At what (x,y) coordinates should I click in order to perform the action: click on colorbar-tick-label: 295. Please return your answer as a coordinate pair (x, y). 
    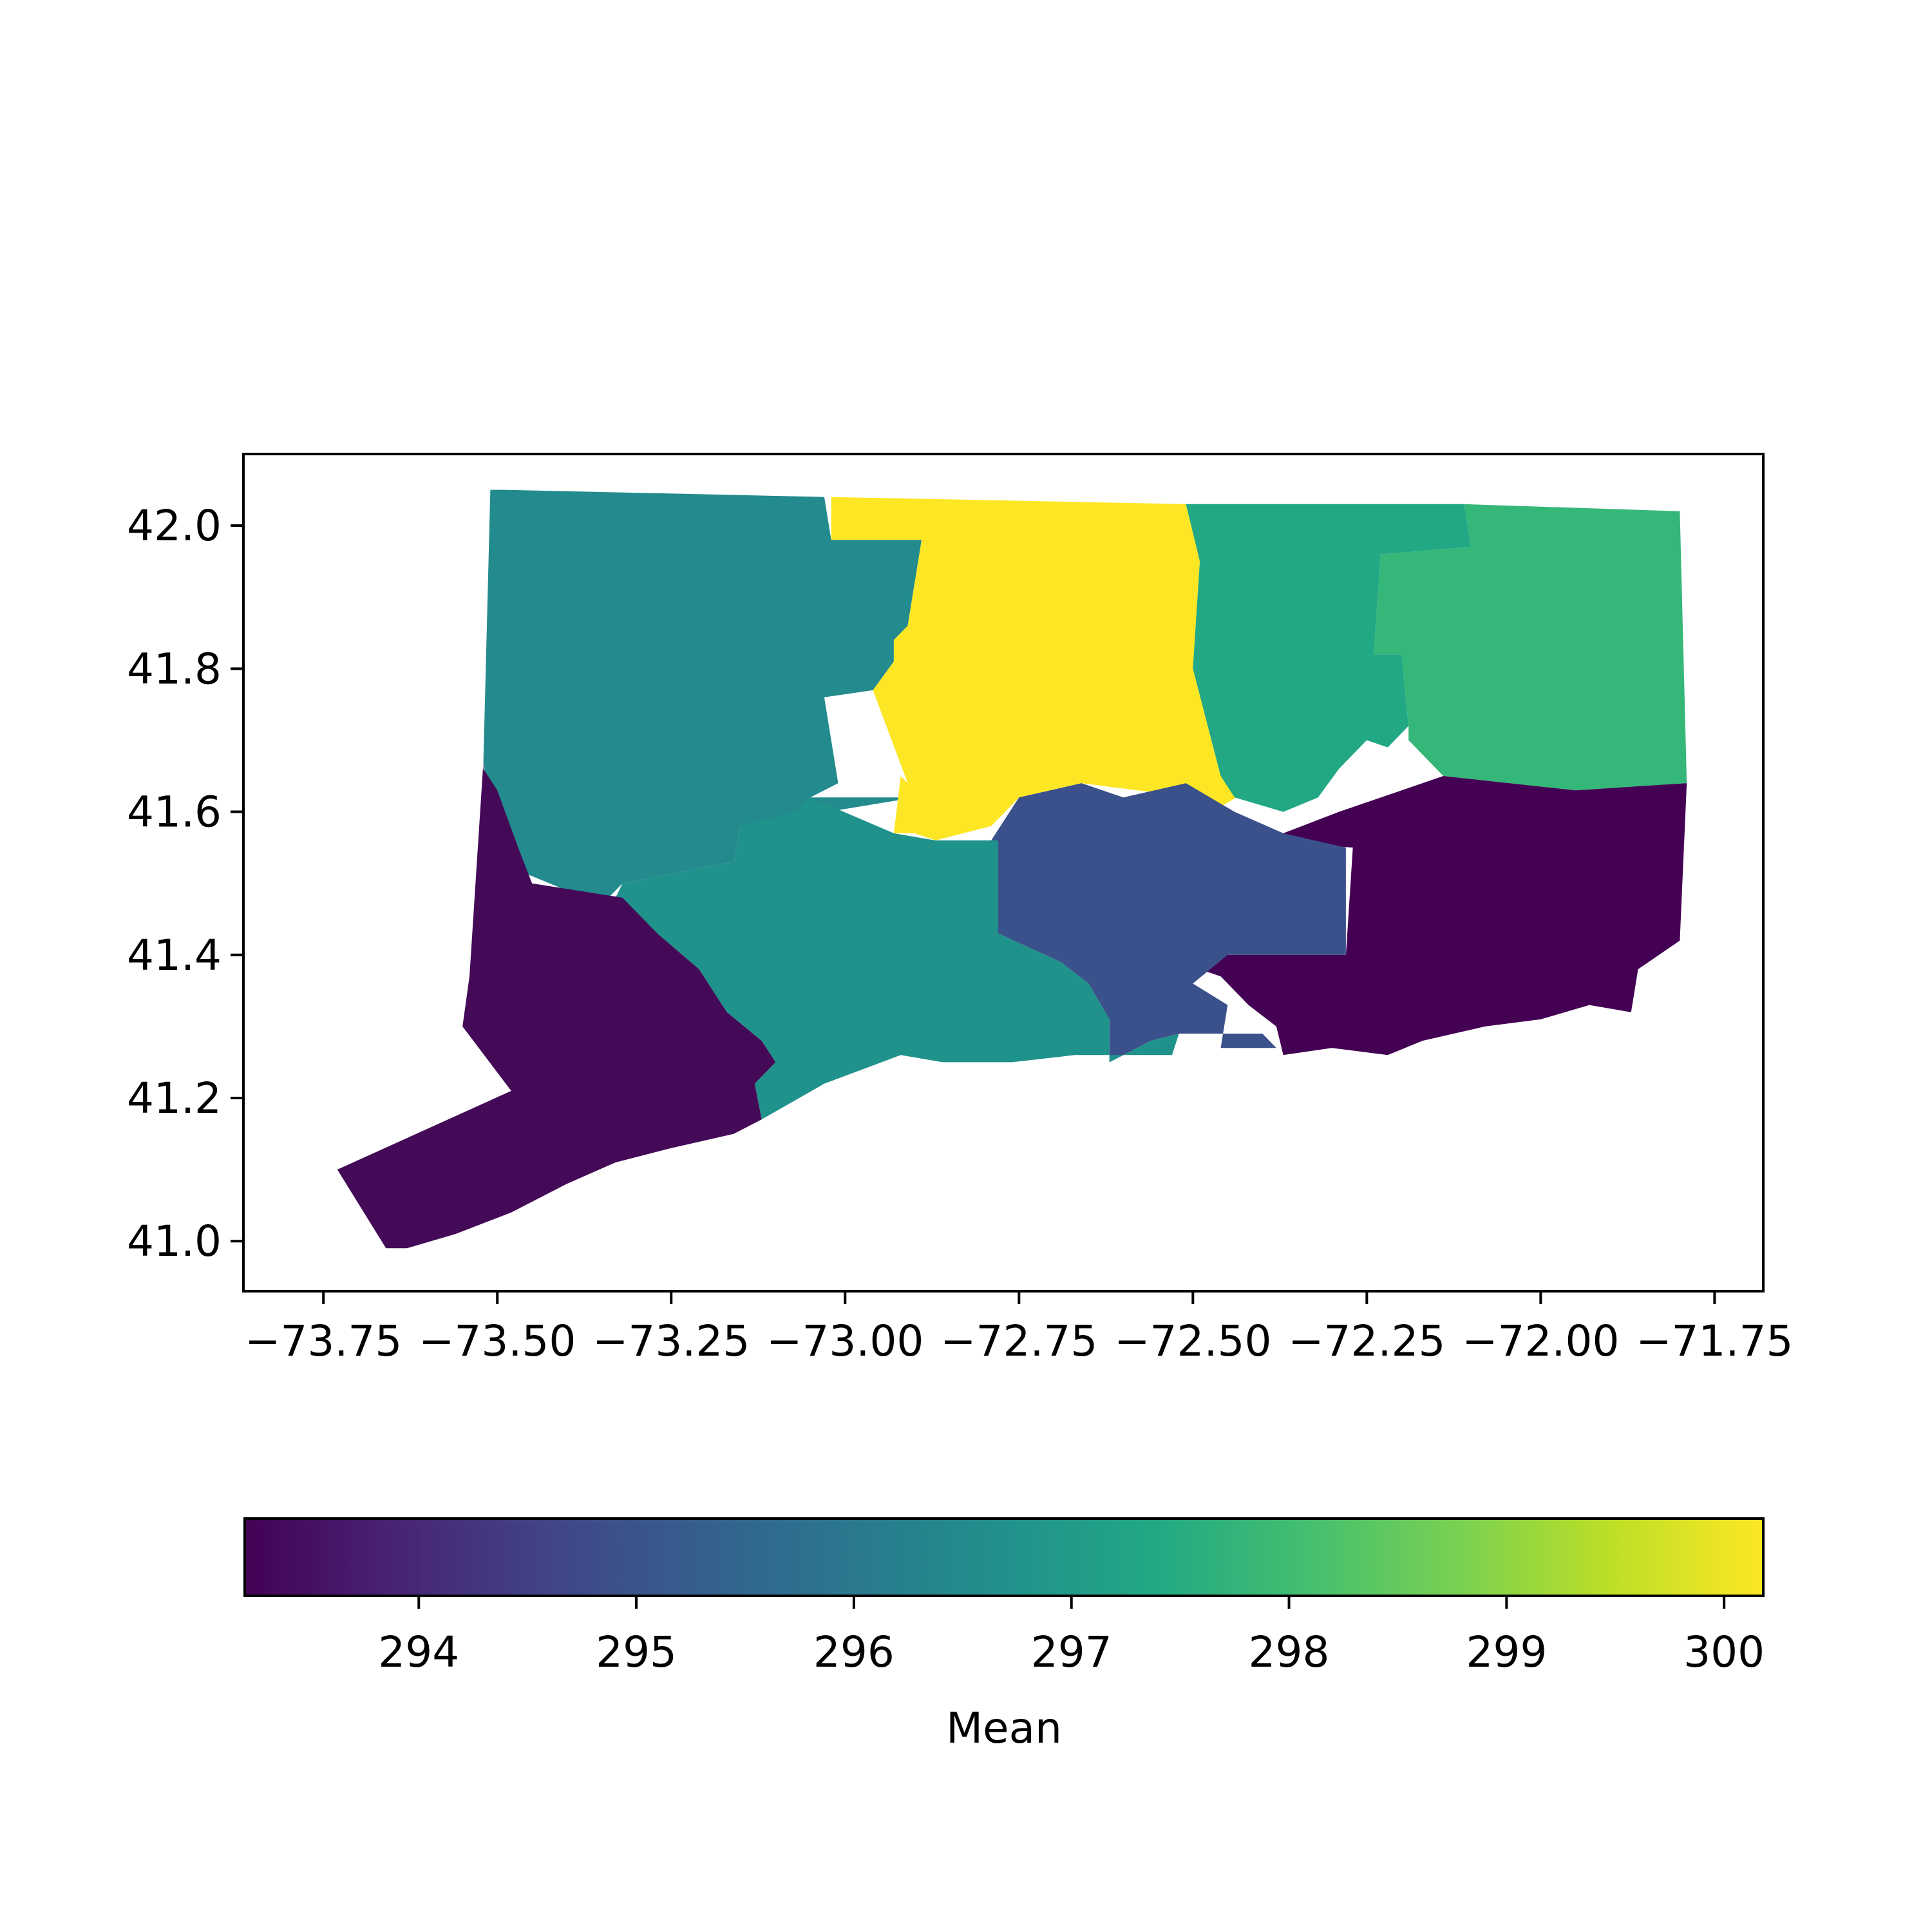
    Looking at the image, I should click on (636, 1652).